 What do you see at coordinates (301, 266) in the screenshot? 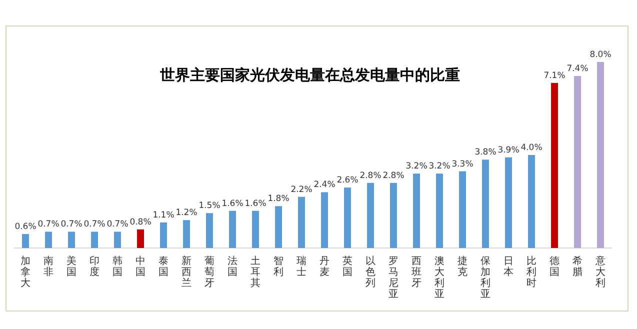
I see `x-tick-label: 瑞士` at bounding box center [301, 266].